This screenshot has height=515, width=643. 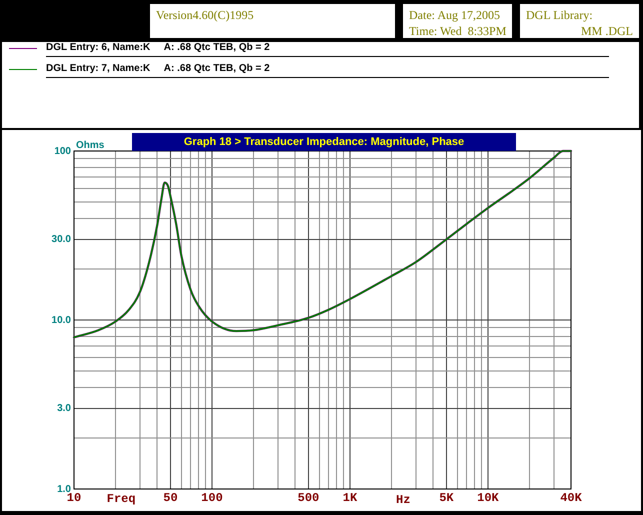 What do you see at coordinates (309, 498) in the screenshot?
I see `x-tick-label: 500` at bounding box center [309, 498].